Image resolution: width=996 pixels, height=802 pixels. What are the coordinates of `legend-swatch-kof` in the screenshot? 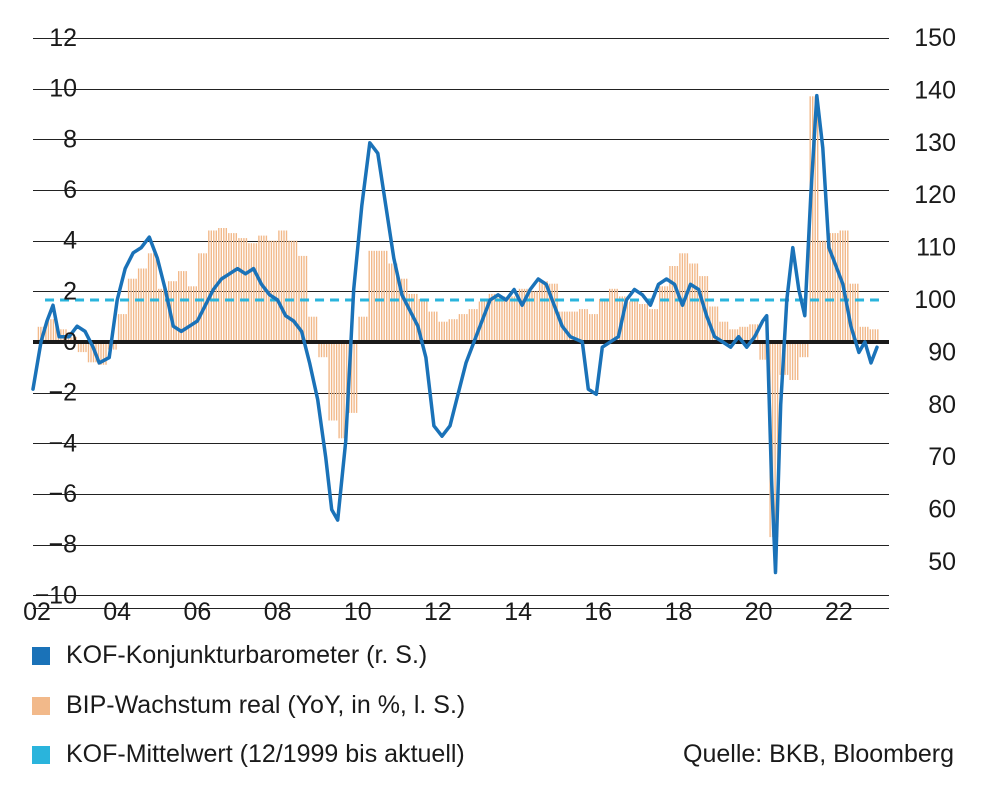 It's located at (41, 656).